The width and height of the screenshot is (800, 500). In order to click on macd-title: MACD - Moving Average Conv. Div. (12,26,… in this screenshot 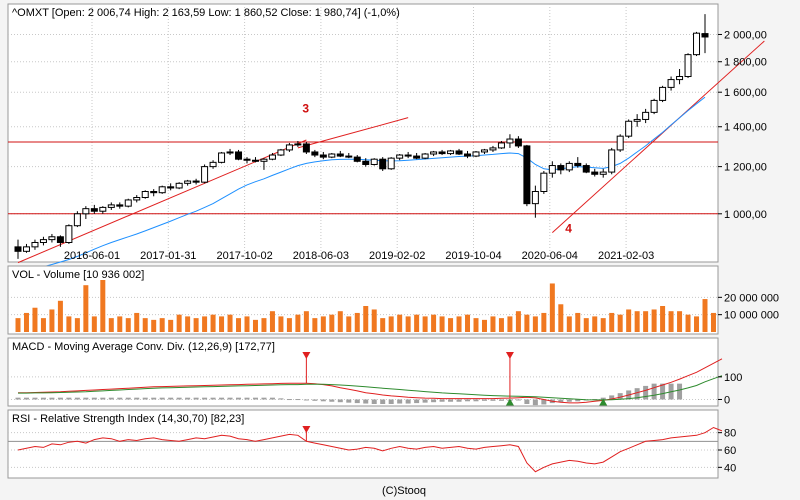, I will do `click(143, 347)`.